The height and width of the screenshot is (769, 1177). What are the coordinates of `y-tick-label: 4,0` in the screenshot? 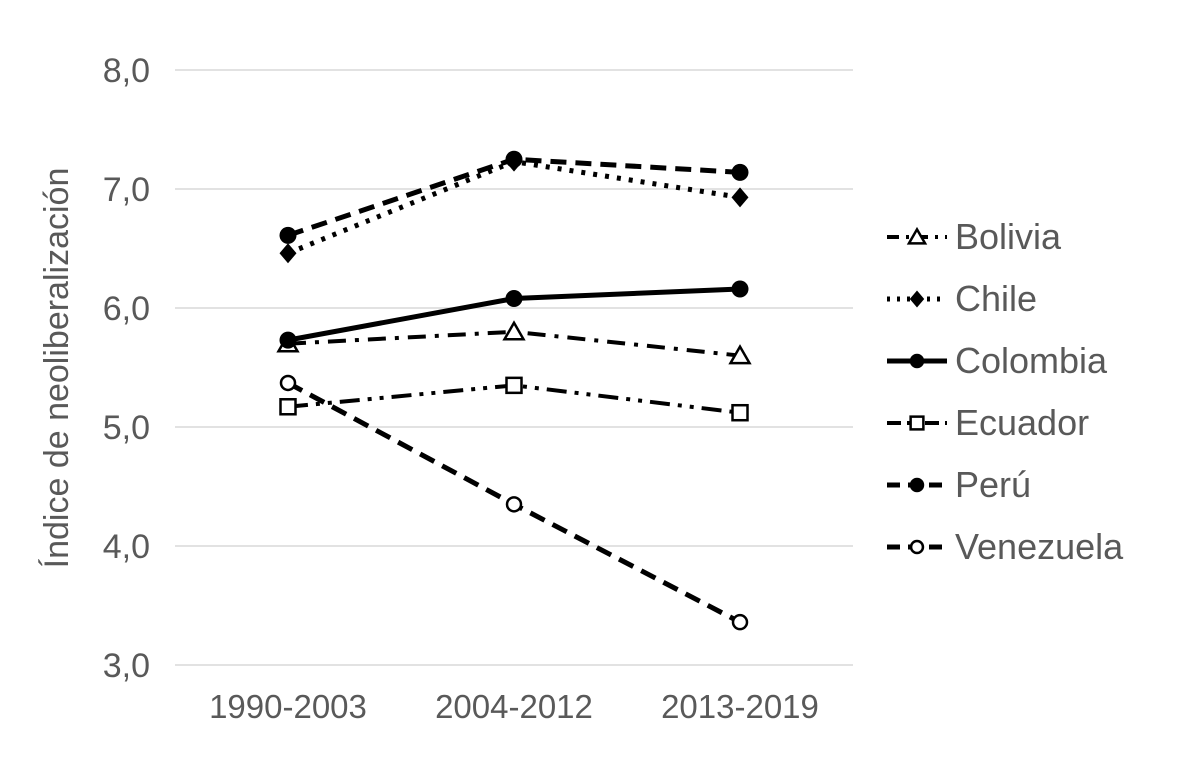 It's located at (126, 547).